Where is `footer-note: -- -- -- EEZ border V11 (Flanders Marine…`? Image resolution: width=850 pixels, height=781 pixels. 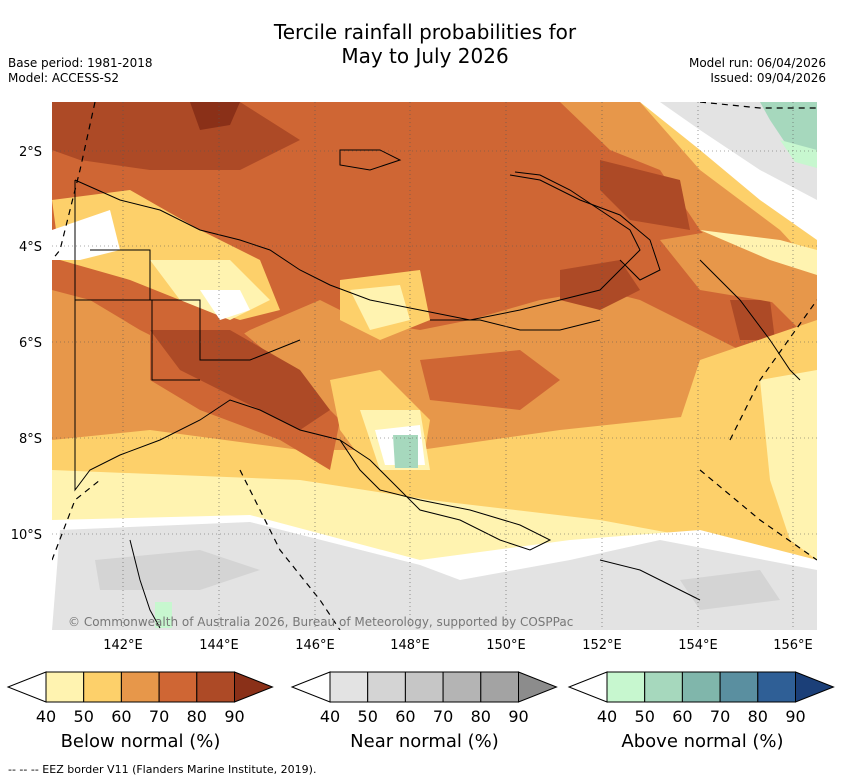 footer-note: -- -- -- EEZ border V11 (Flanders Marine… is located at coordinates (162, 769).